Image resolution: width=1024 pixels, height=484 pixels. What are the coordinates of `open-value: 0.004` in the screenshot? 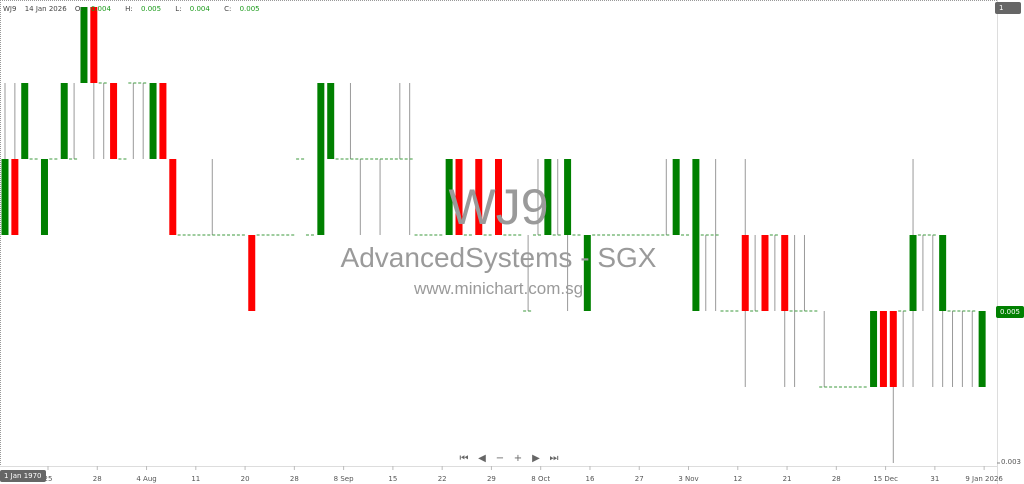 It's located at (100, 9).